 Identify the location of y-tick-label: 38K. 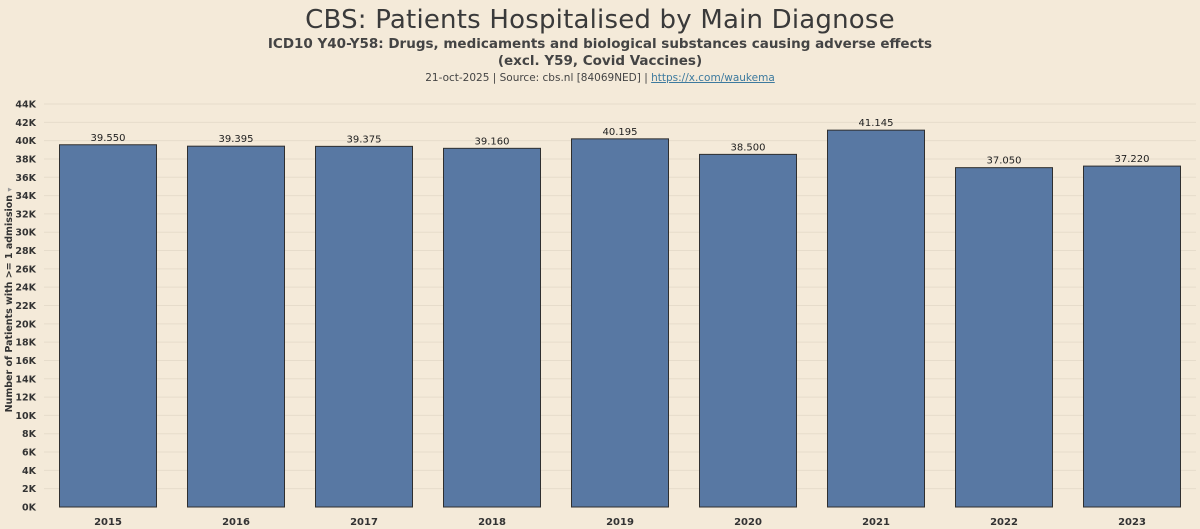
(25, 159).